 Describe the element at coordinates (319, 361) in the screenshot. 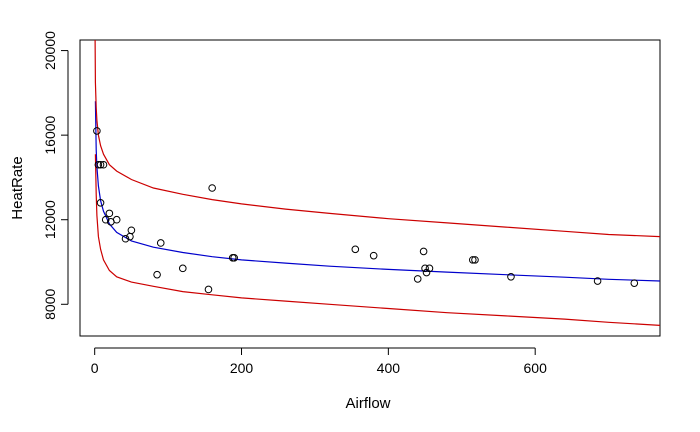

I see `x-axis: 0 200 400 600` at that location.